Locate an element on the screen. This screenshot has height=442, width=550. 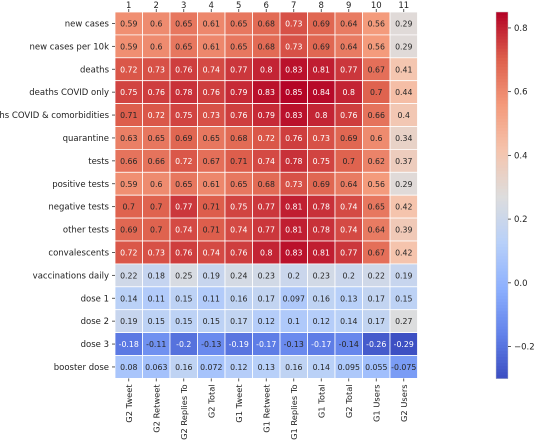
cell-value-label: 0.66 is located at coordinates (156, 161).